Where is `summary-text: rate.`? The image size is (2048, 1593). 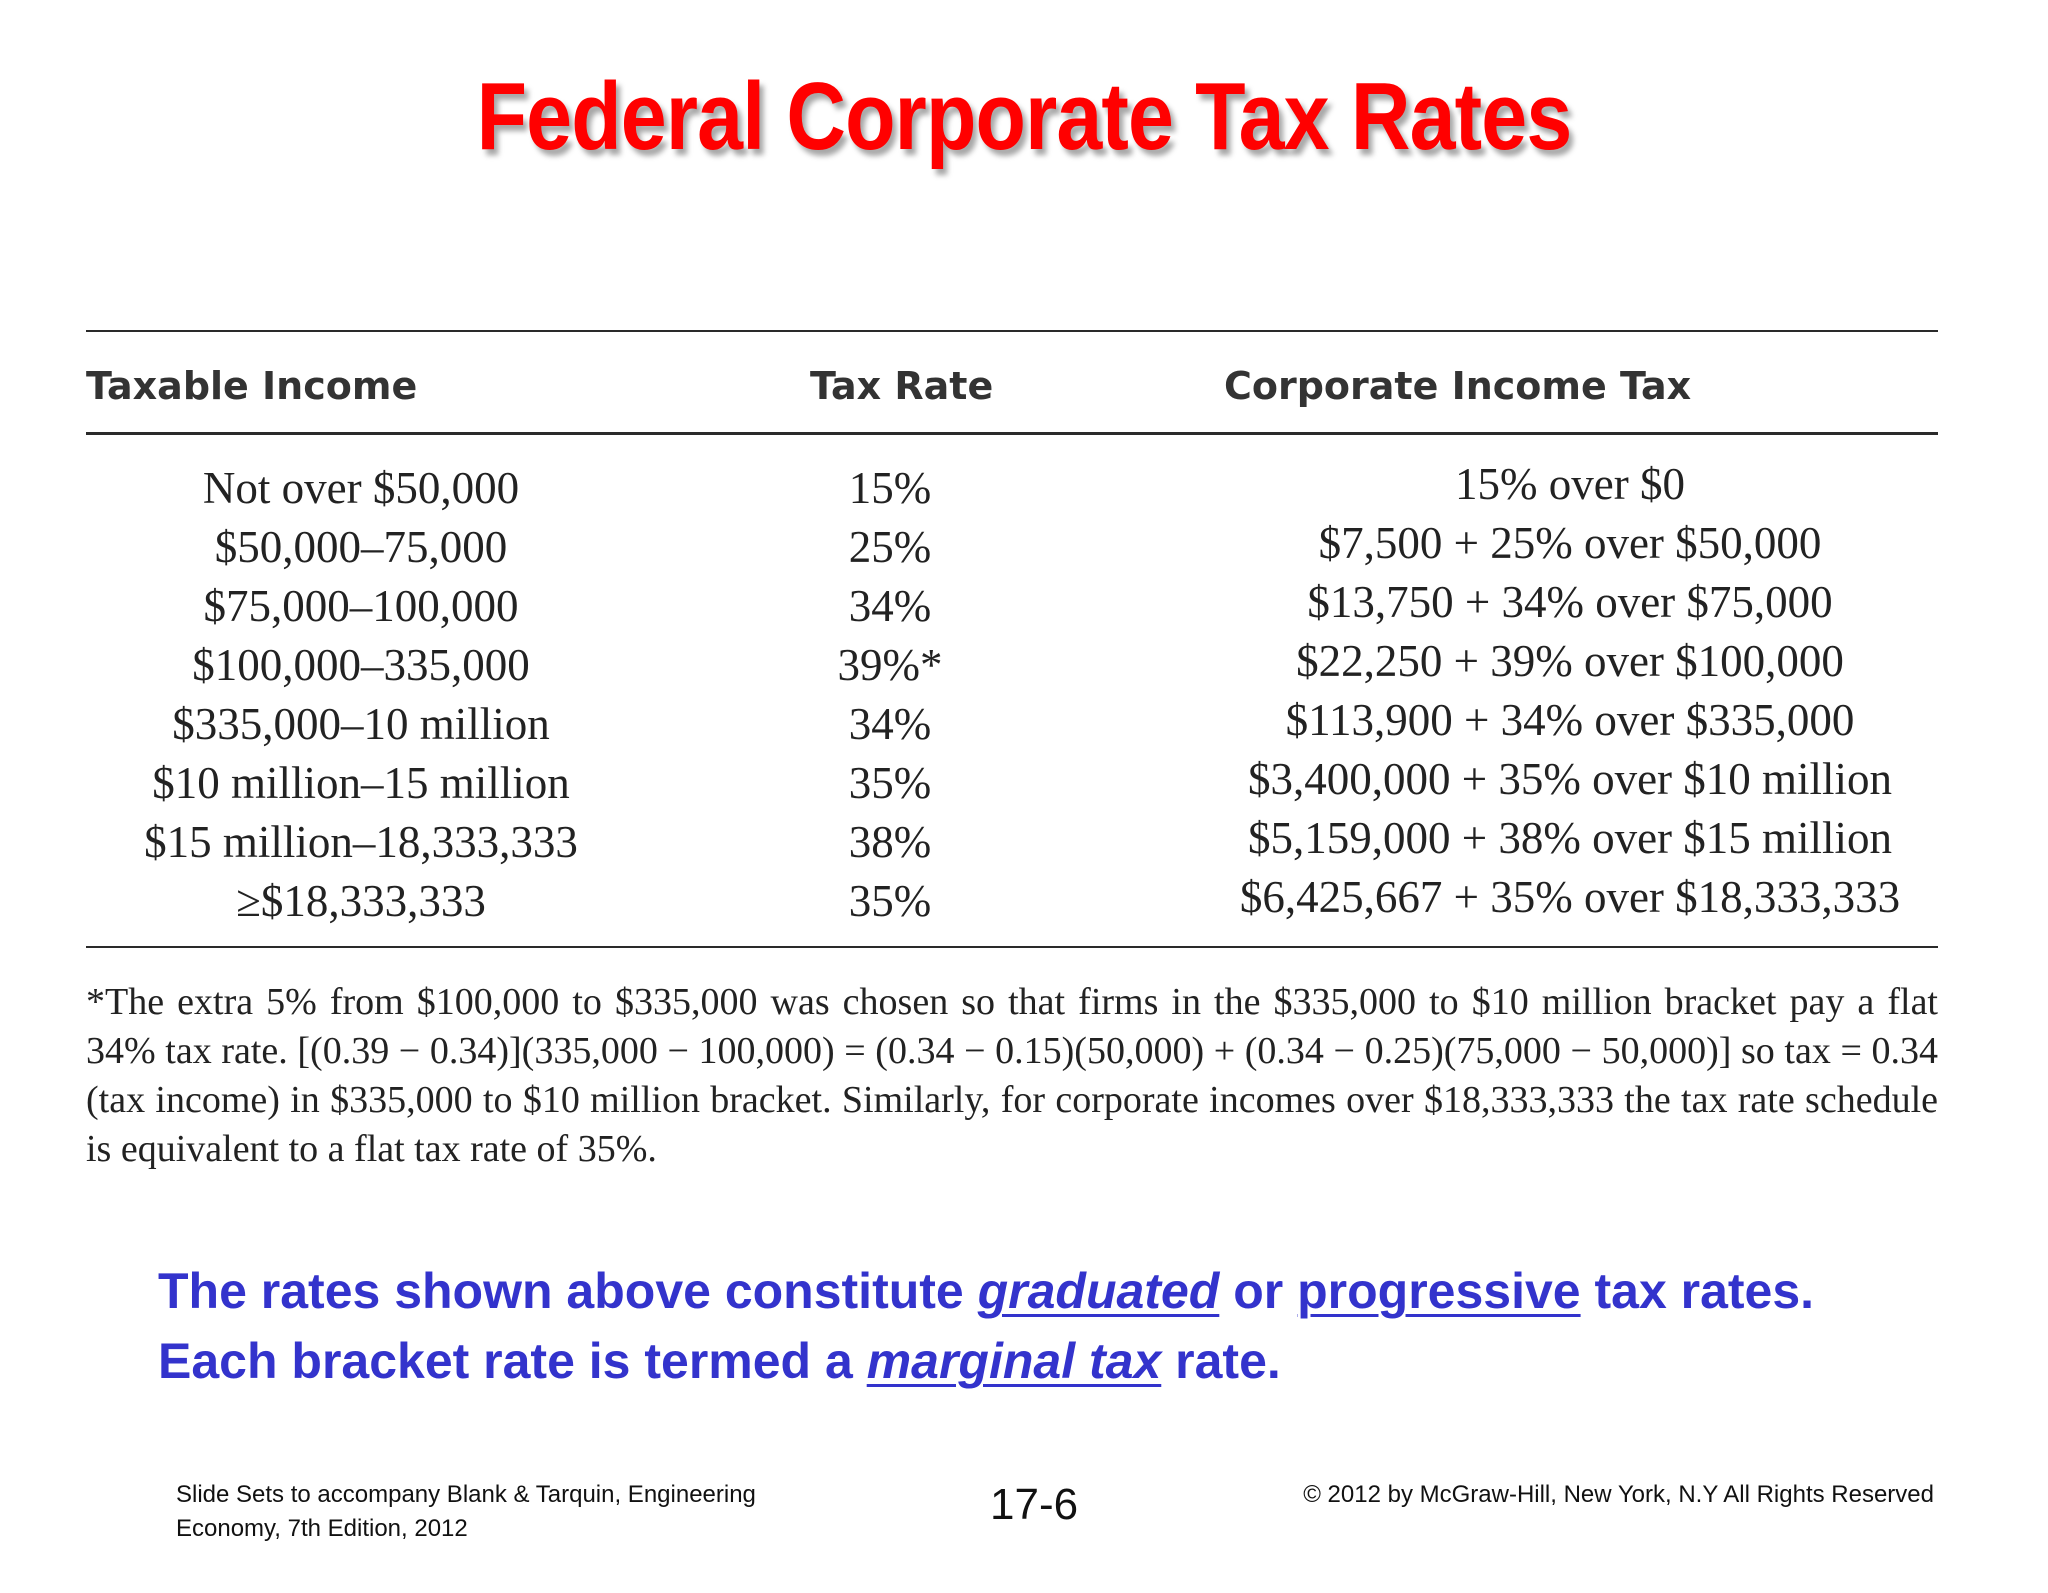
summary-text: rate. is located at coordinates (1221, 1361).